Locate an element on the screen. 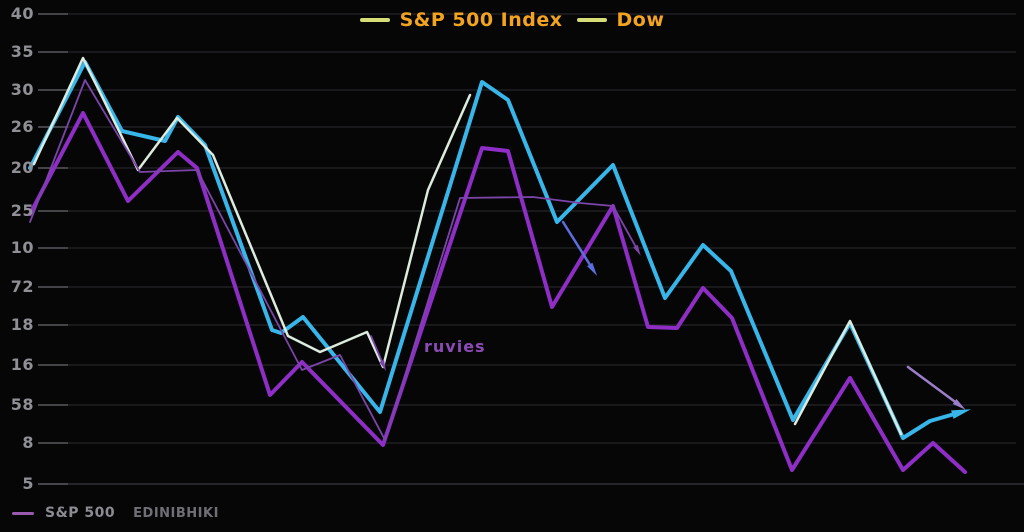 Image resolution: width=1024 pixels, height=532 pixels. legend-label: Dow is located at coordinates (640, 20).